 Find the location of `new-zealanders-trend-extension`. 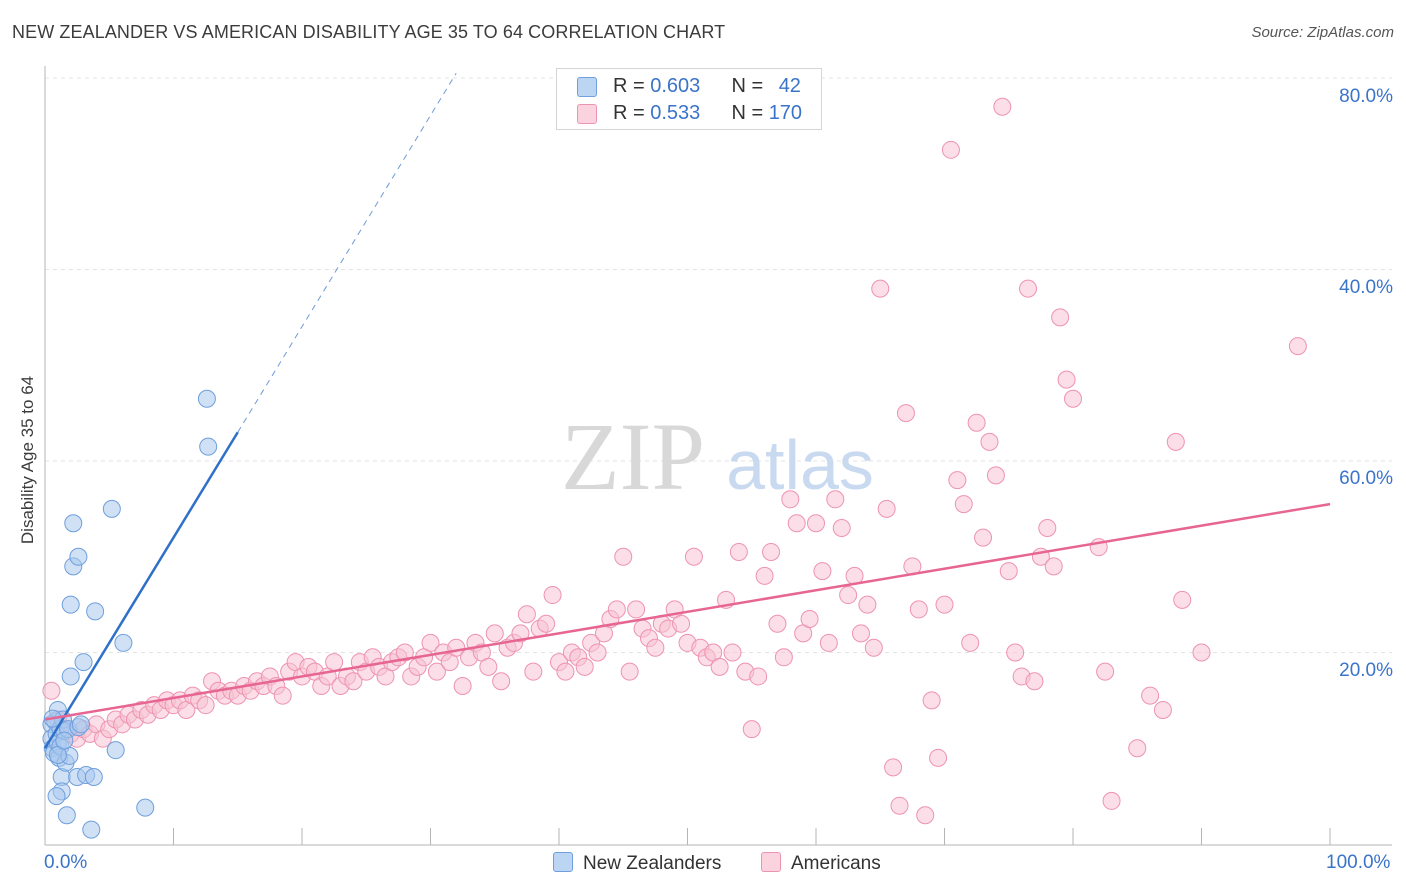

new-zealanders-trend-extension is located at coordinates (347, 252).